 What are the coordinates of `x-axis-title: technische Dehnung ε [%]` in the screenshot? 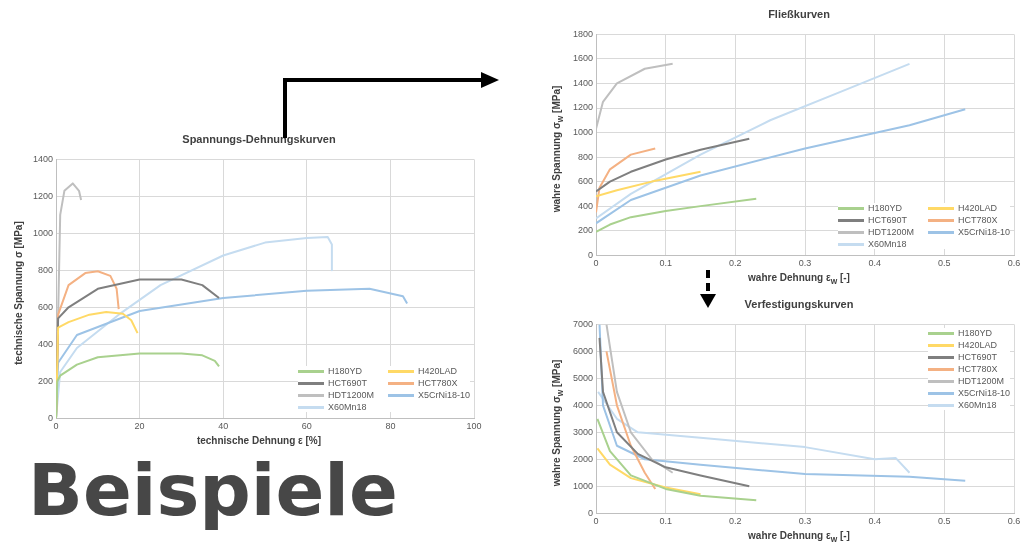 It's located at (259, 440).